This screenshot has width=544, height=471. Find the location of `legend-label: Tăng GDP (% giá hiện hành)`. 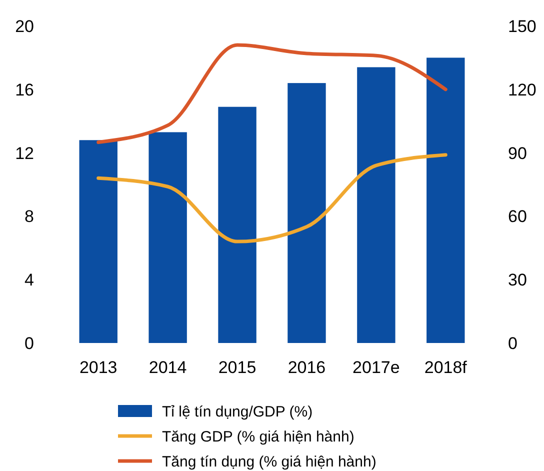

legend-label: Tăng GDP (% giá hiện hành) is located at coordinates (258, 437).